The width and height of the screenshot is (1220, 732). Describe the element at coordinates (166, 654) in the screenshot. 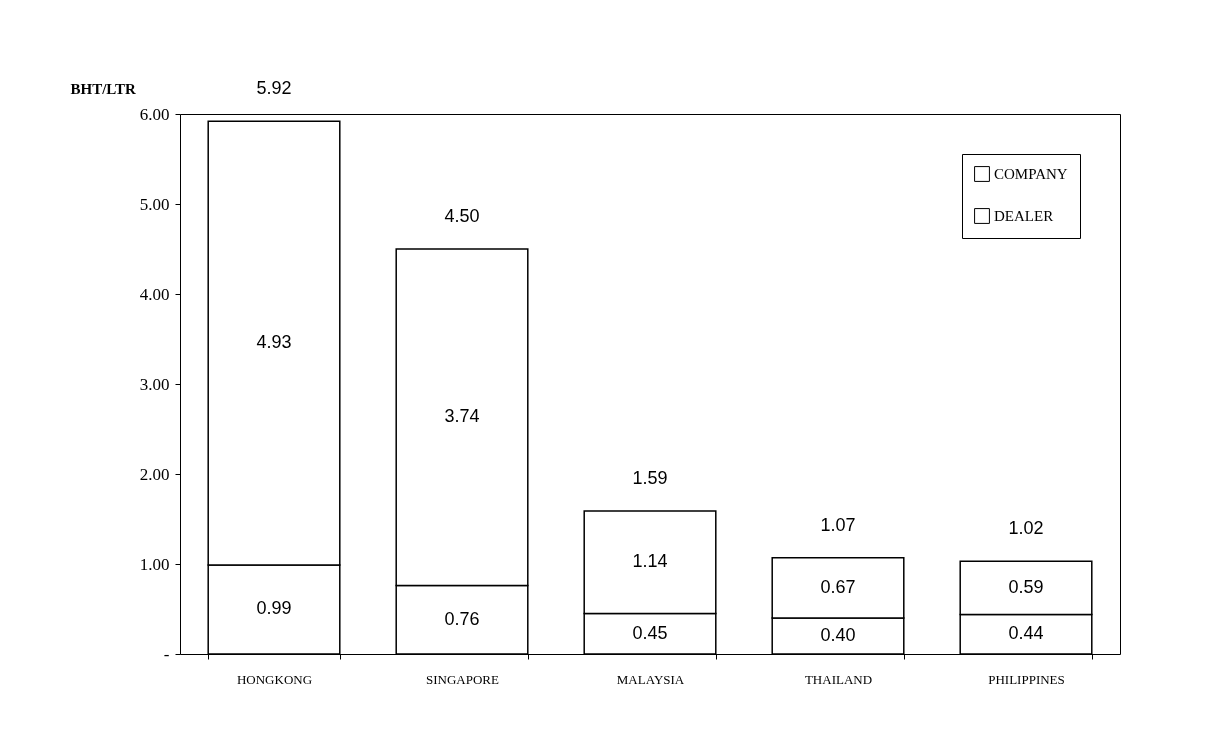

I see `y-tick-label: -` at that location.